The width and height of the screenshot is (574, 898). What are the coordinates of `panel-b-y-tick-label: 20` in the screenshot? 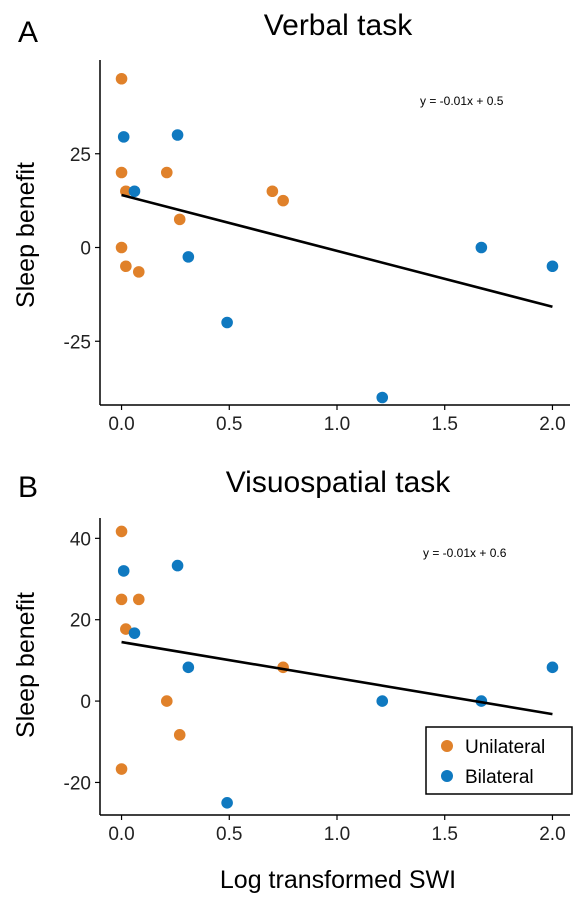 It's located at (80, 621).